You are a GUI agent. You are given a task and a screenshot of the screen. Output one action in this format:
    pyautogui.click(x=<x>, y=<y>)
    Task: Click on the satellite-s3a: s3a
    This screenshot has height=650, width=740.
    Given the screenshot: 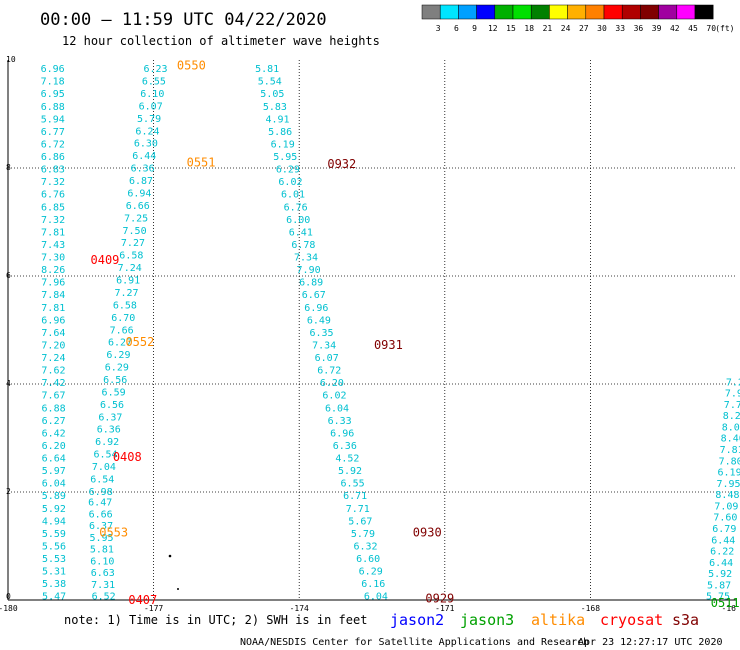 What is the action you would take?
    pyautogui.click(x=685, y=620)
    